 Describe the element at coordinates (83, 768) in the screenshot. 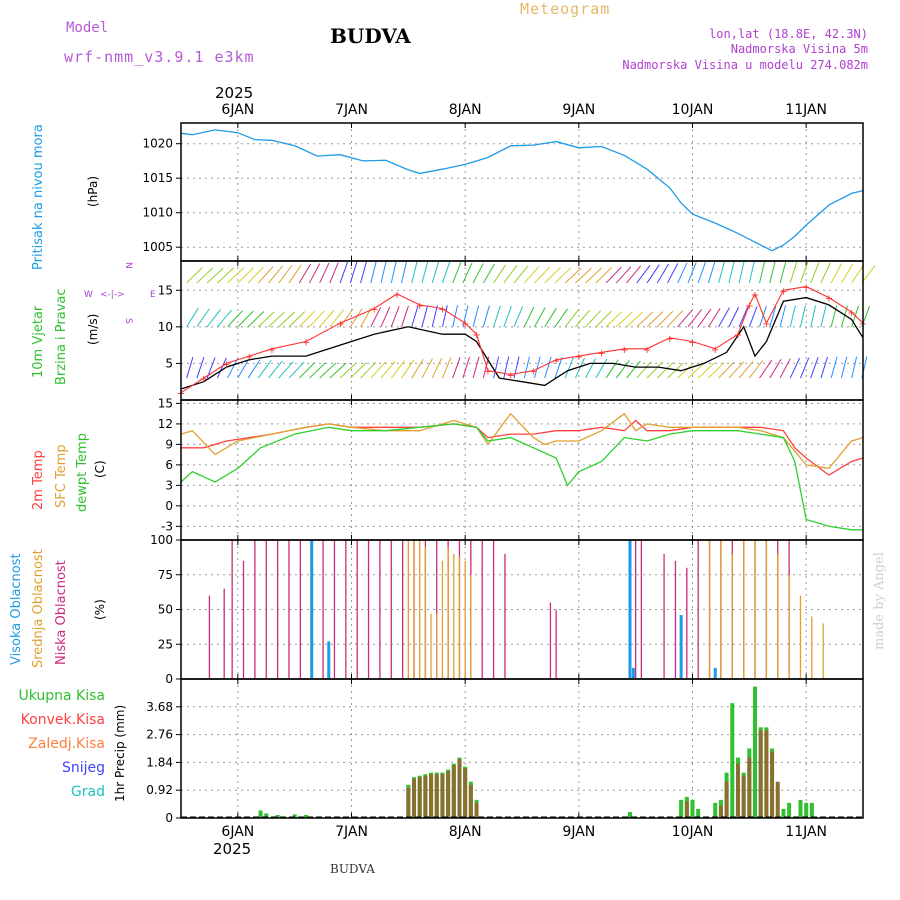

I see `legend-item: Snijeg` at that location.